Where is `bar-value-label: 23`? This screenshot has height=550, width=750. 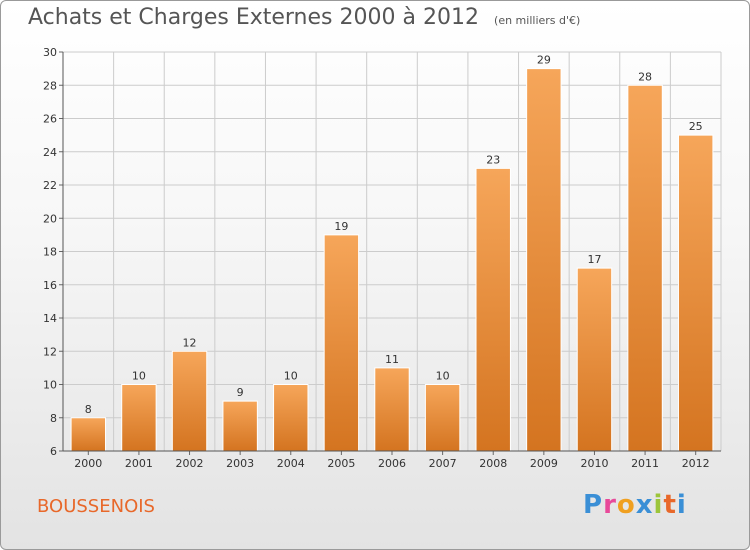
bar-value-label: 23 is located at coordinates (493, 159).